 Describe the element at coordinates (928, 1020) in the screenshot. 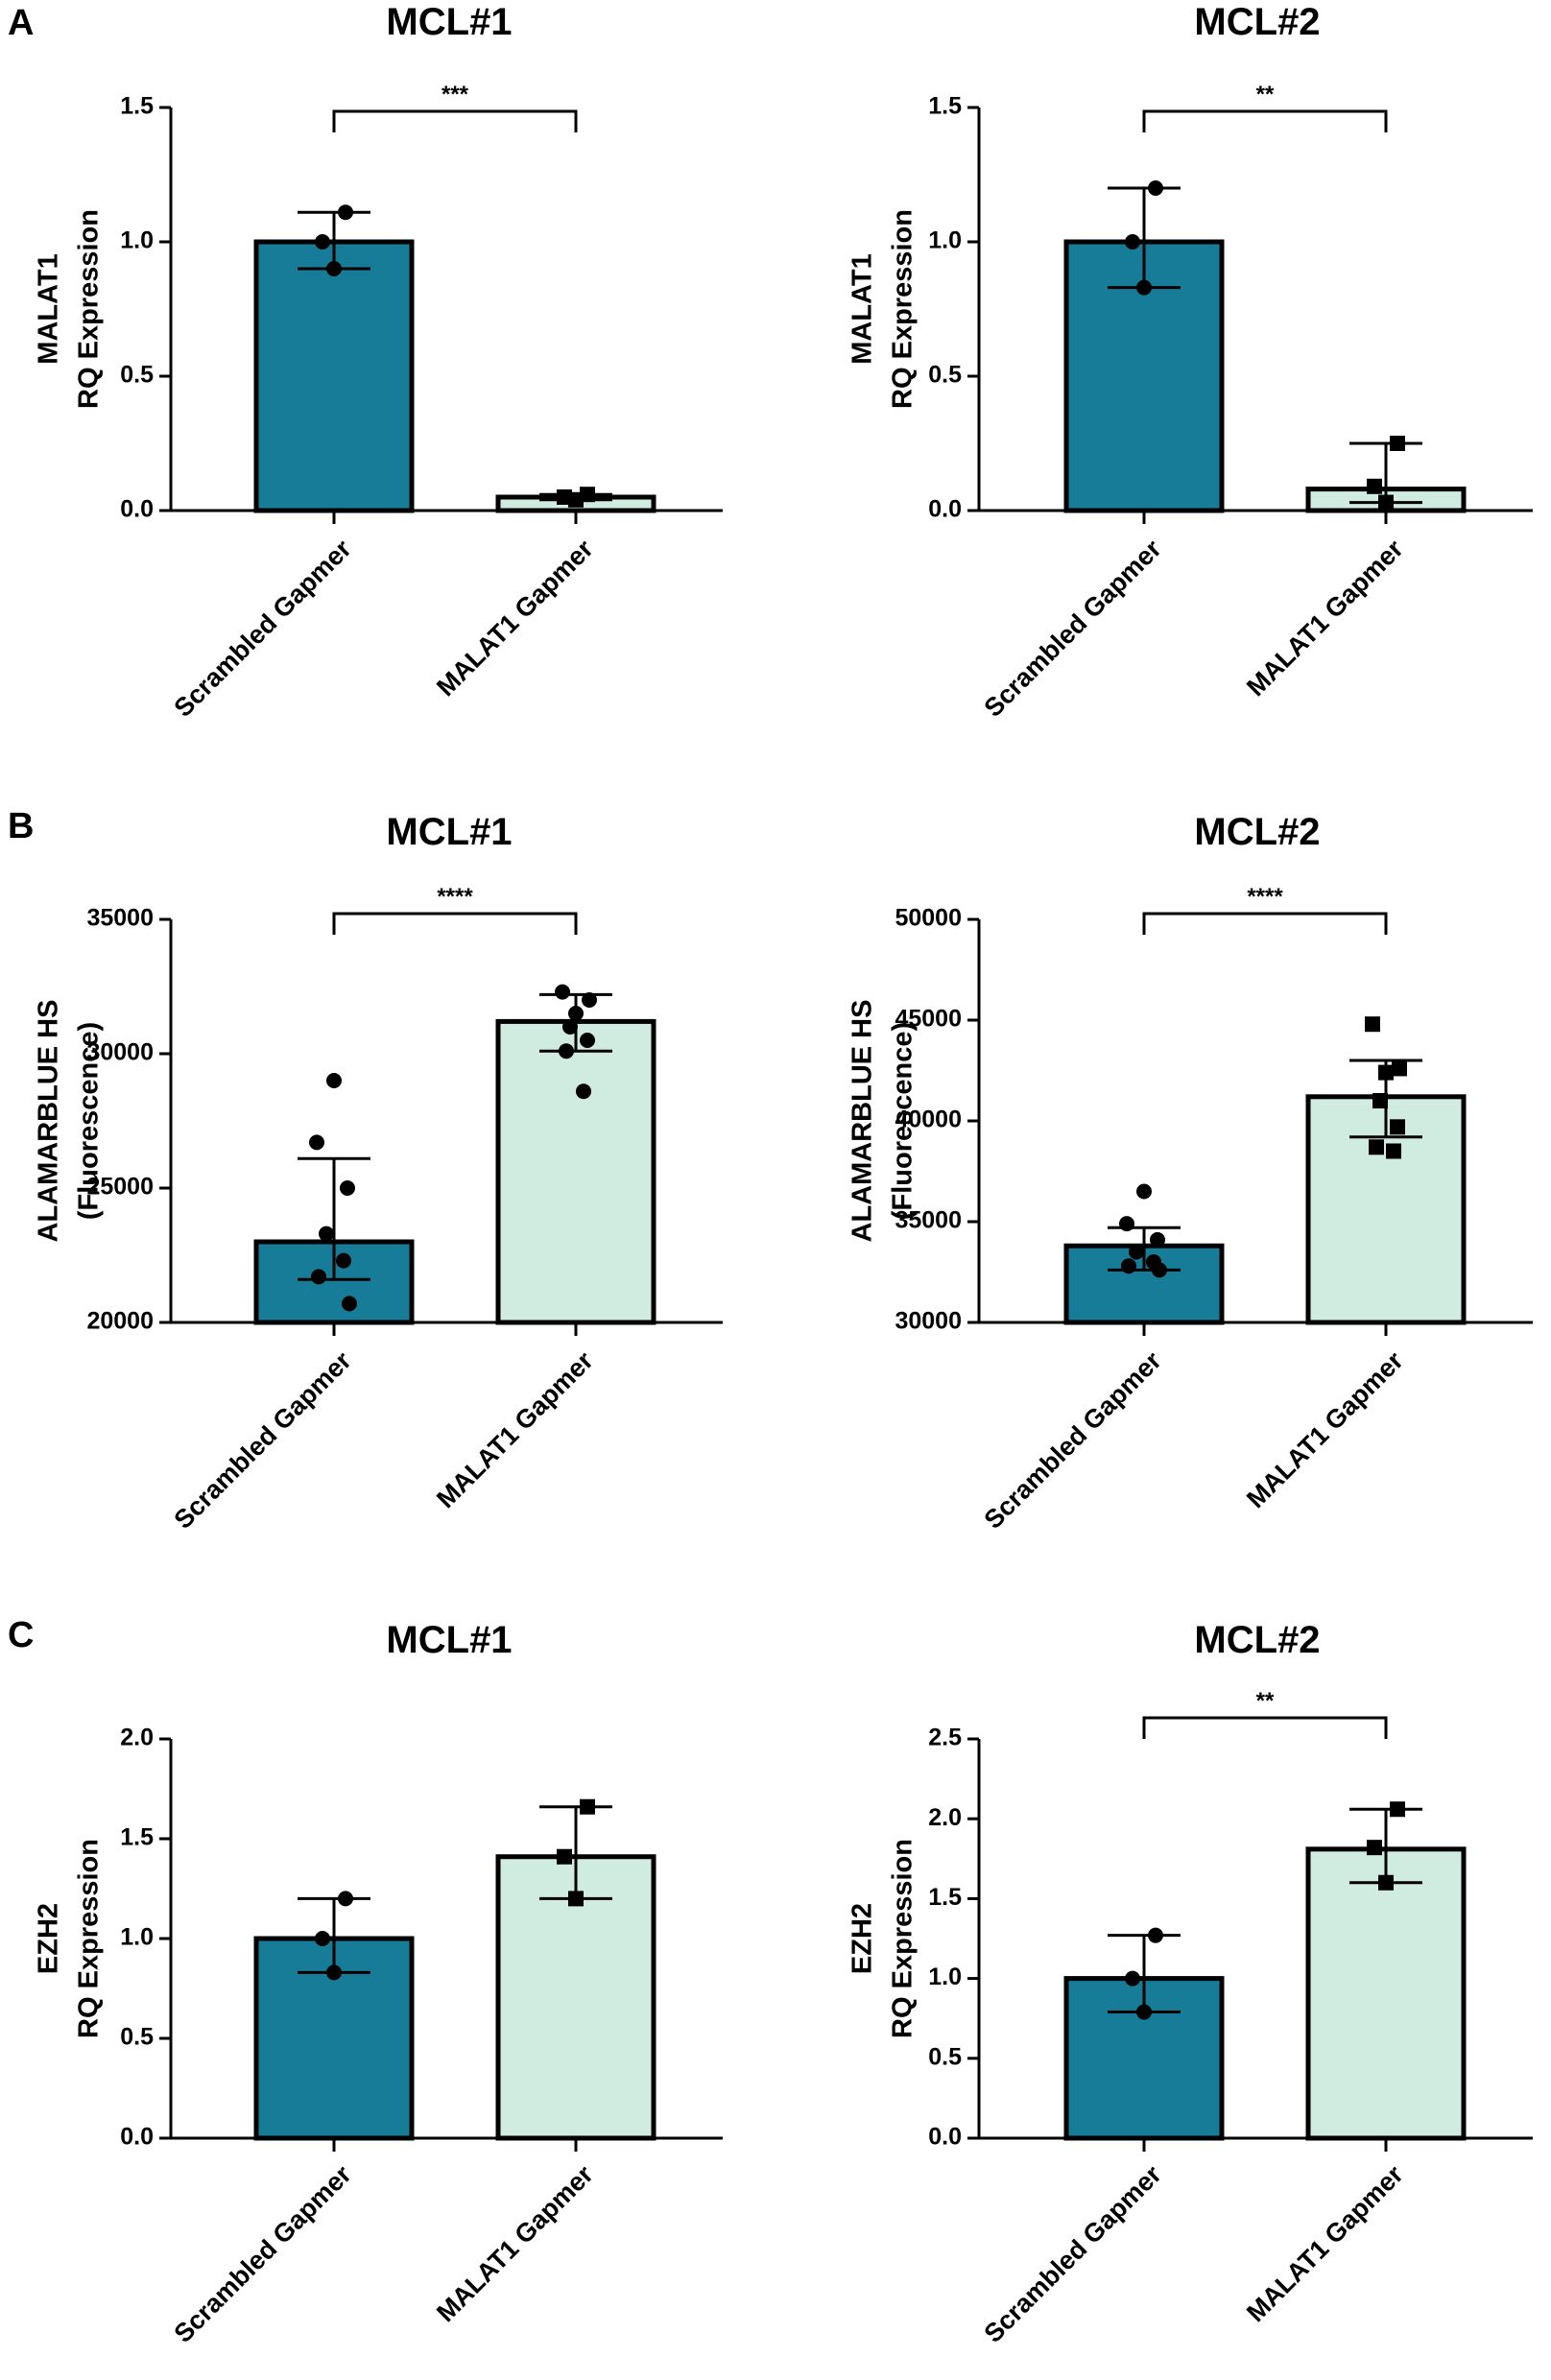

I see `y-tick-label: 45000` at that location.